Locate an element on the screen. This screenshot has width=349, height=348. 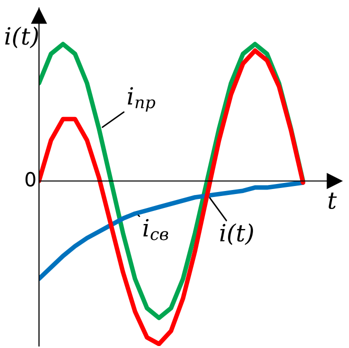
series-label: i$_{пр}$ is located at coordinates (142, 99).